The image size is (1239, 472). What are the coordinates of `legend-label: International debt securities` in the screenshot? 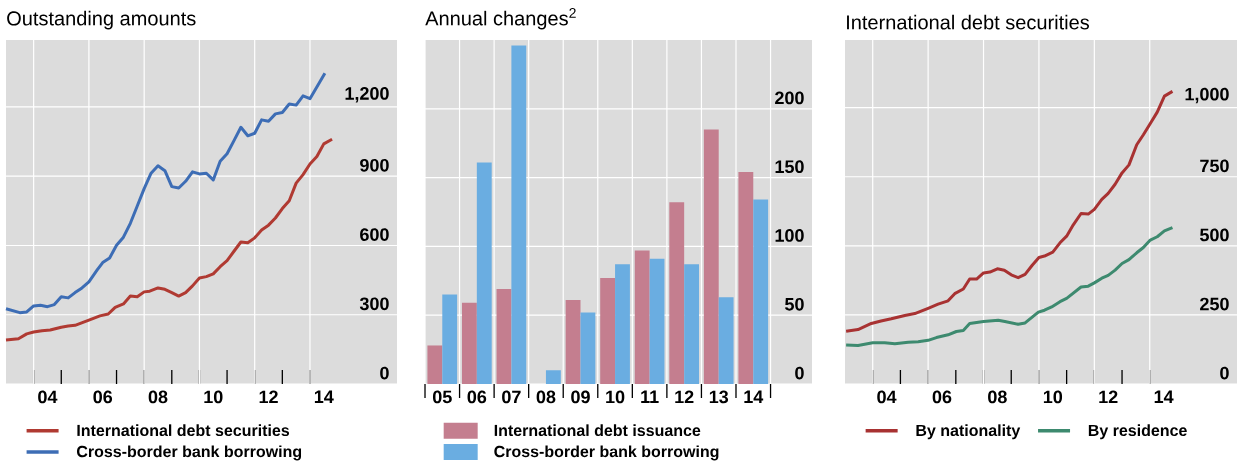 It's located at (183, 430).